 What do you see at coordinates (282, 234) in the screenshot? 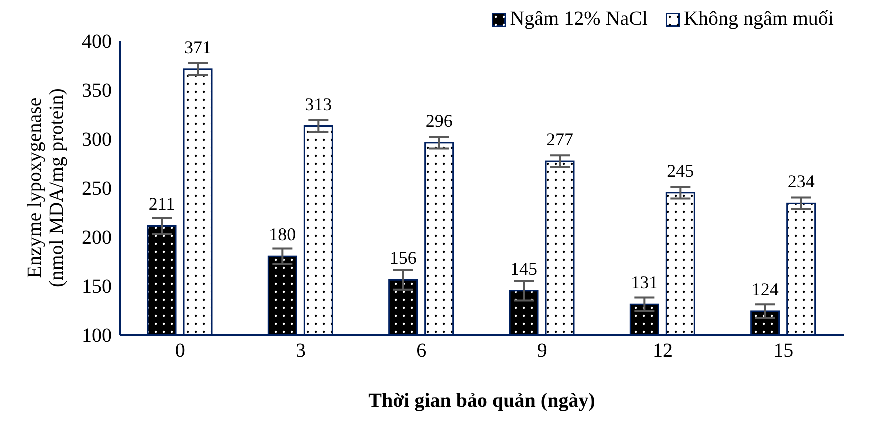
I see `data-label: 180` at bounding box center [282, 234].